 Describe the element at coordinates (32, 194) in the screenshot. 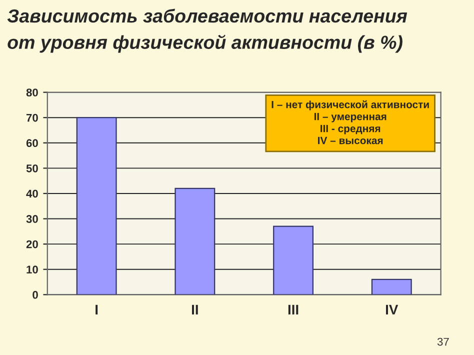

I see `y-tick-label: 40` at that location.